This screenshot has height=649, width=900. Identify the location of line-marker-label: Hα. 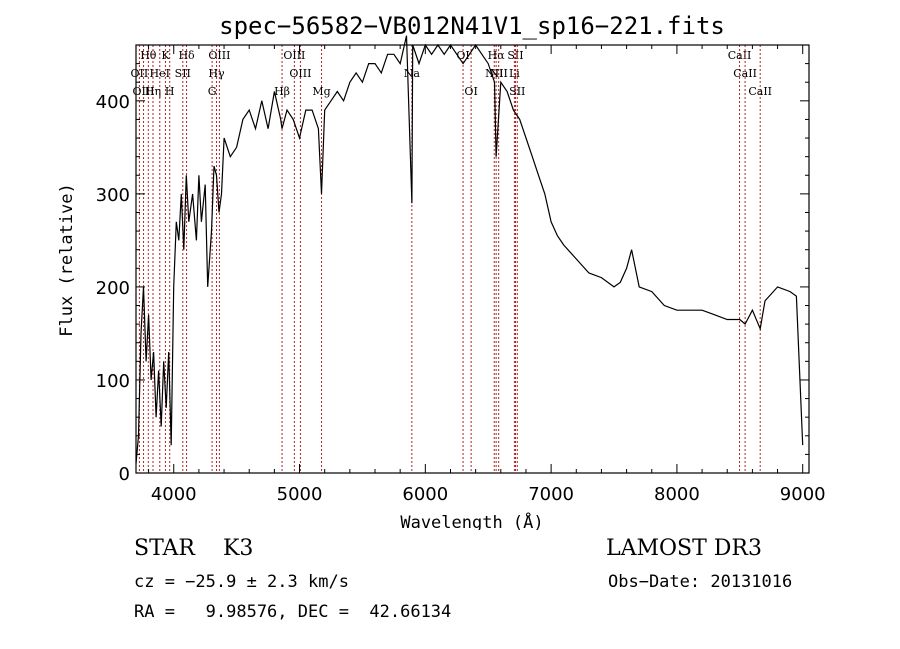
(497, 55).